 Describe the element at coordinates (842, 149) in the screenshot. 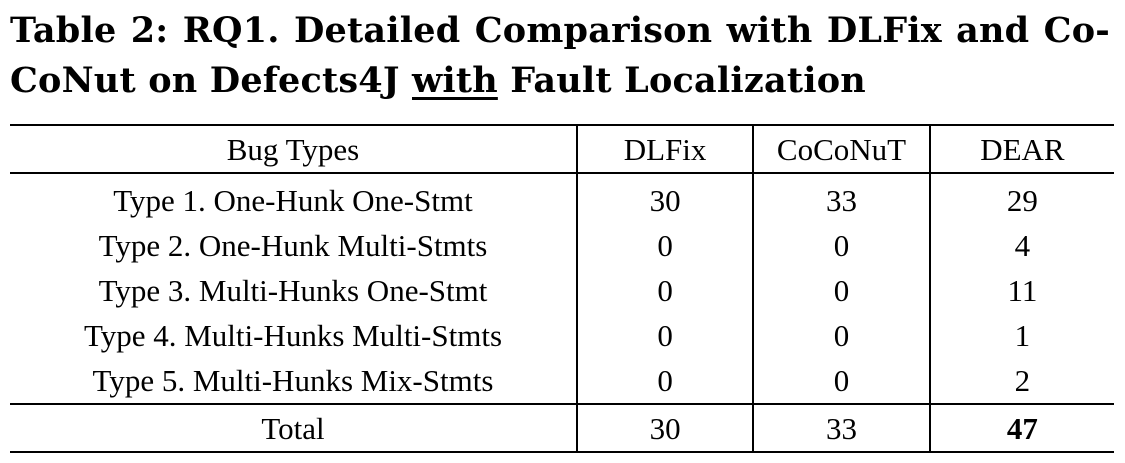

I see `header-coconut: CoCoNuT` at that location.